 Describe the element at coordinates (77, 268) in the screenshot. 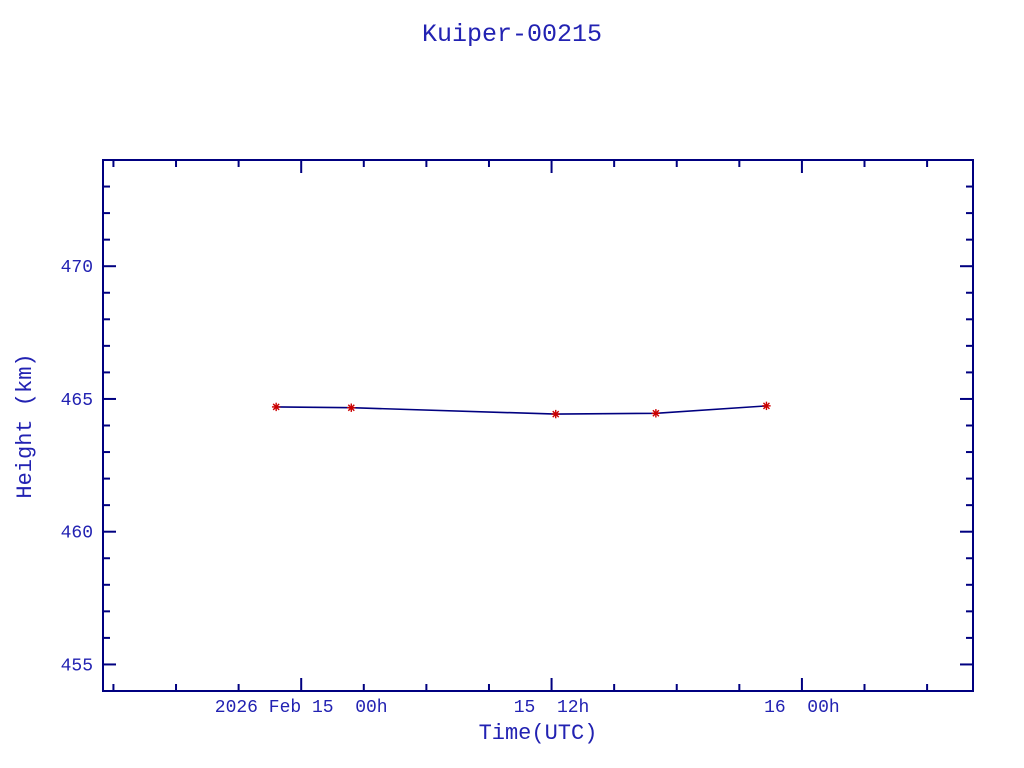

I see `y-tick-label: 470` at that location.